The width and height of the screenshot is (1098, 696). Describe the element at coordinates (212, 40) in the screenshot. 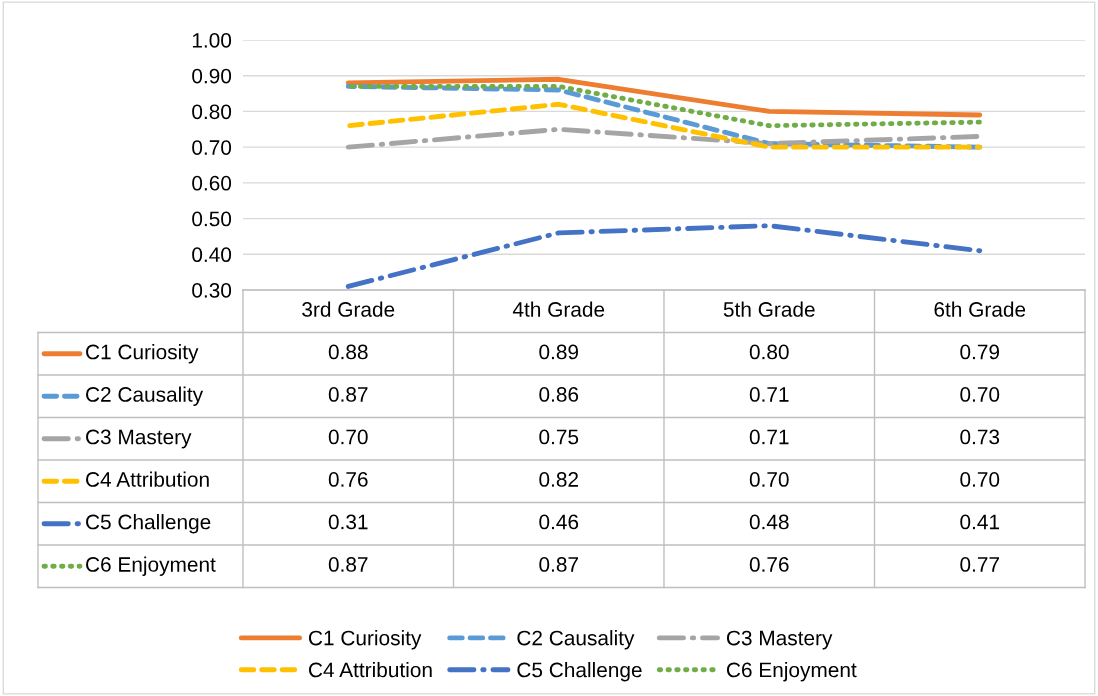

I see `y-tick-label: 1.00` at that location.